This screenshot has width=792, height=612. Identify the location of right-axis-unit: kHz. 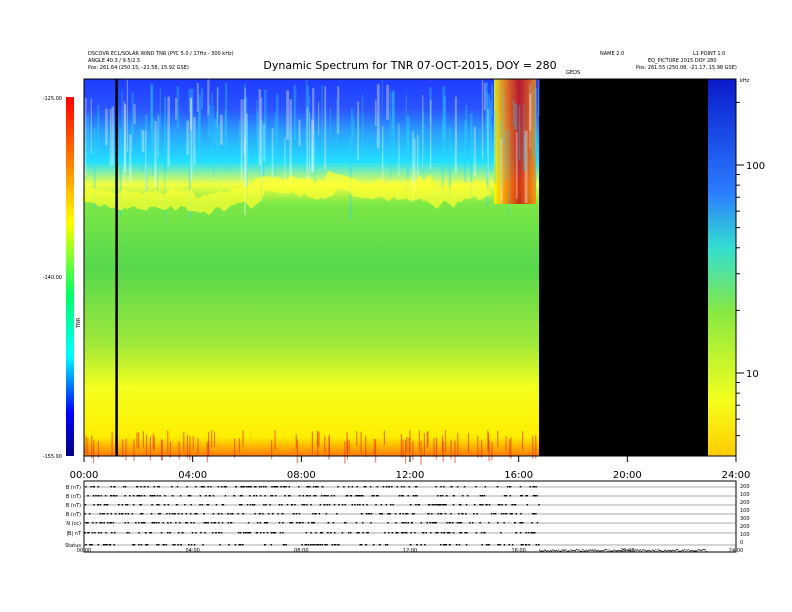
(745, 81).